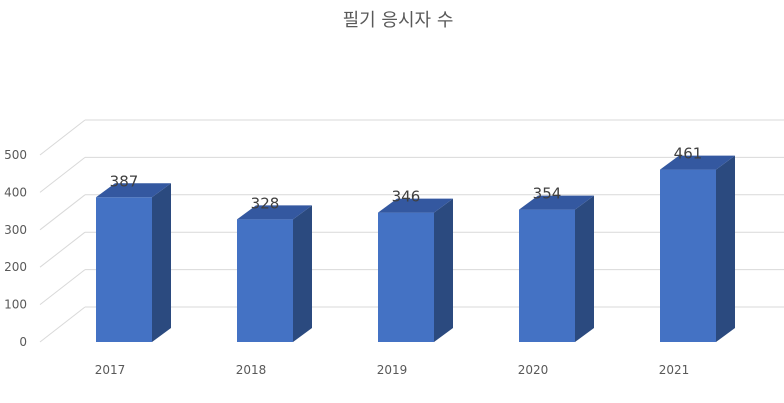 The image size is (784, 403). What do you see at coordinates (124, 181) in the screenshot?
I see `data-label: 387` at bounding box center [124, 181].